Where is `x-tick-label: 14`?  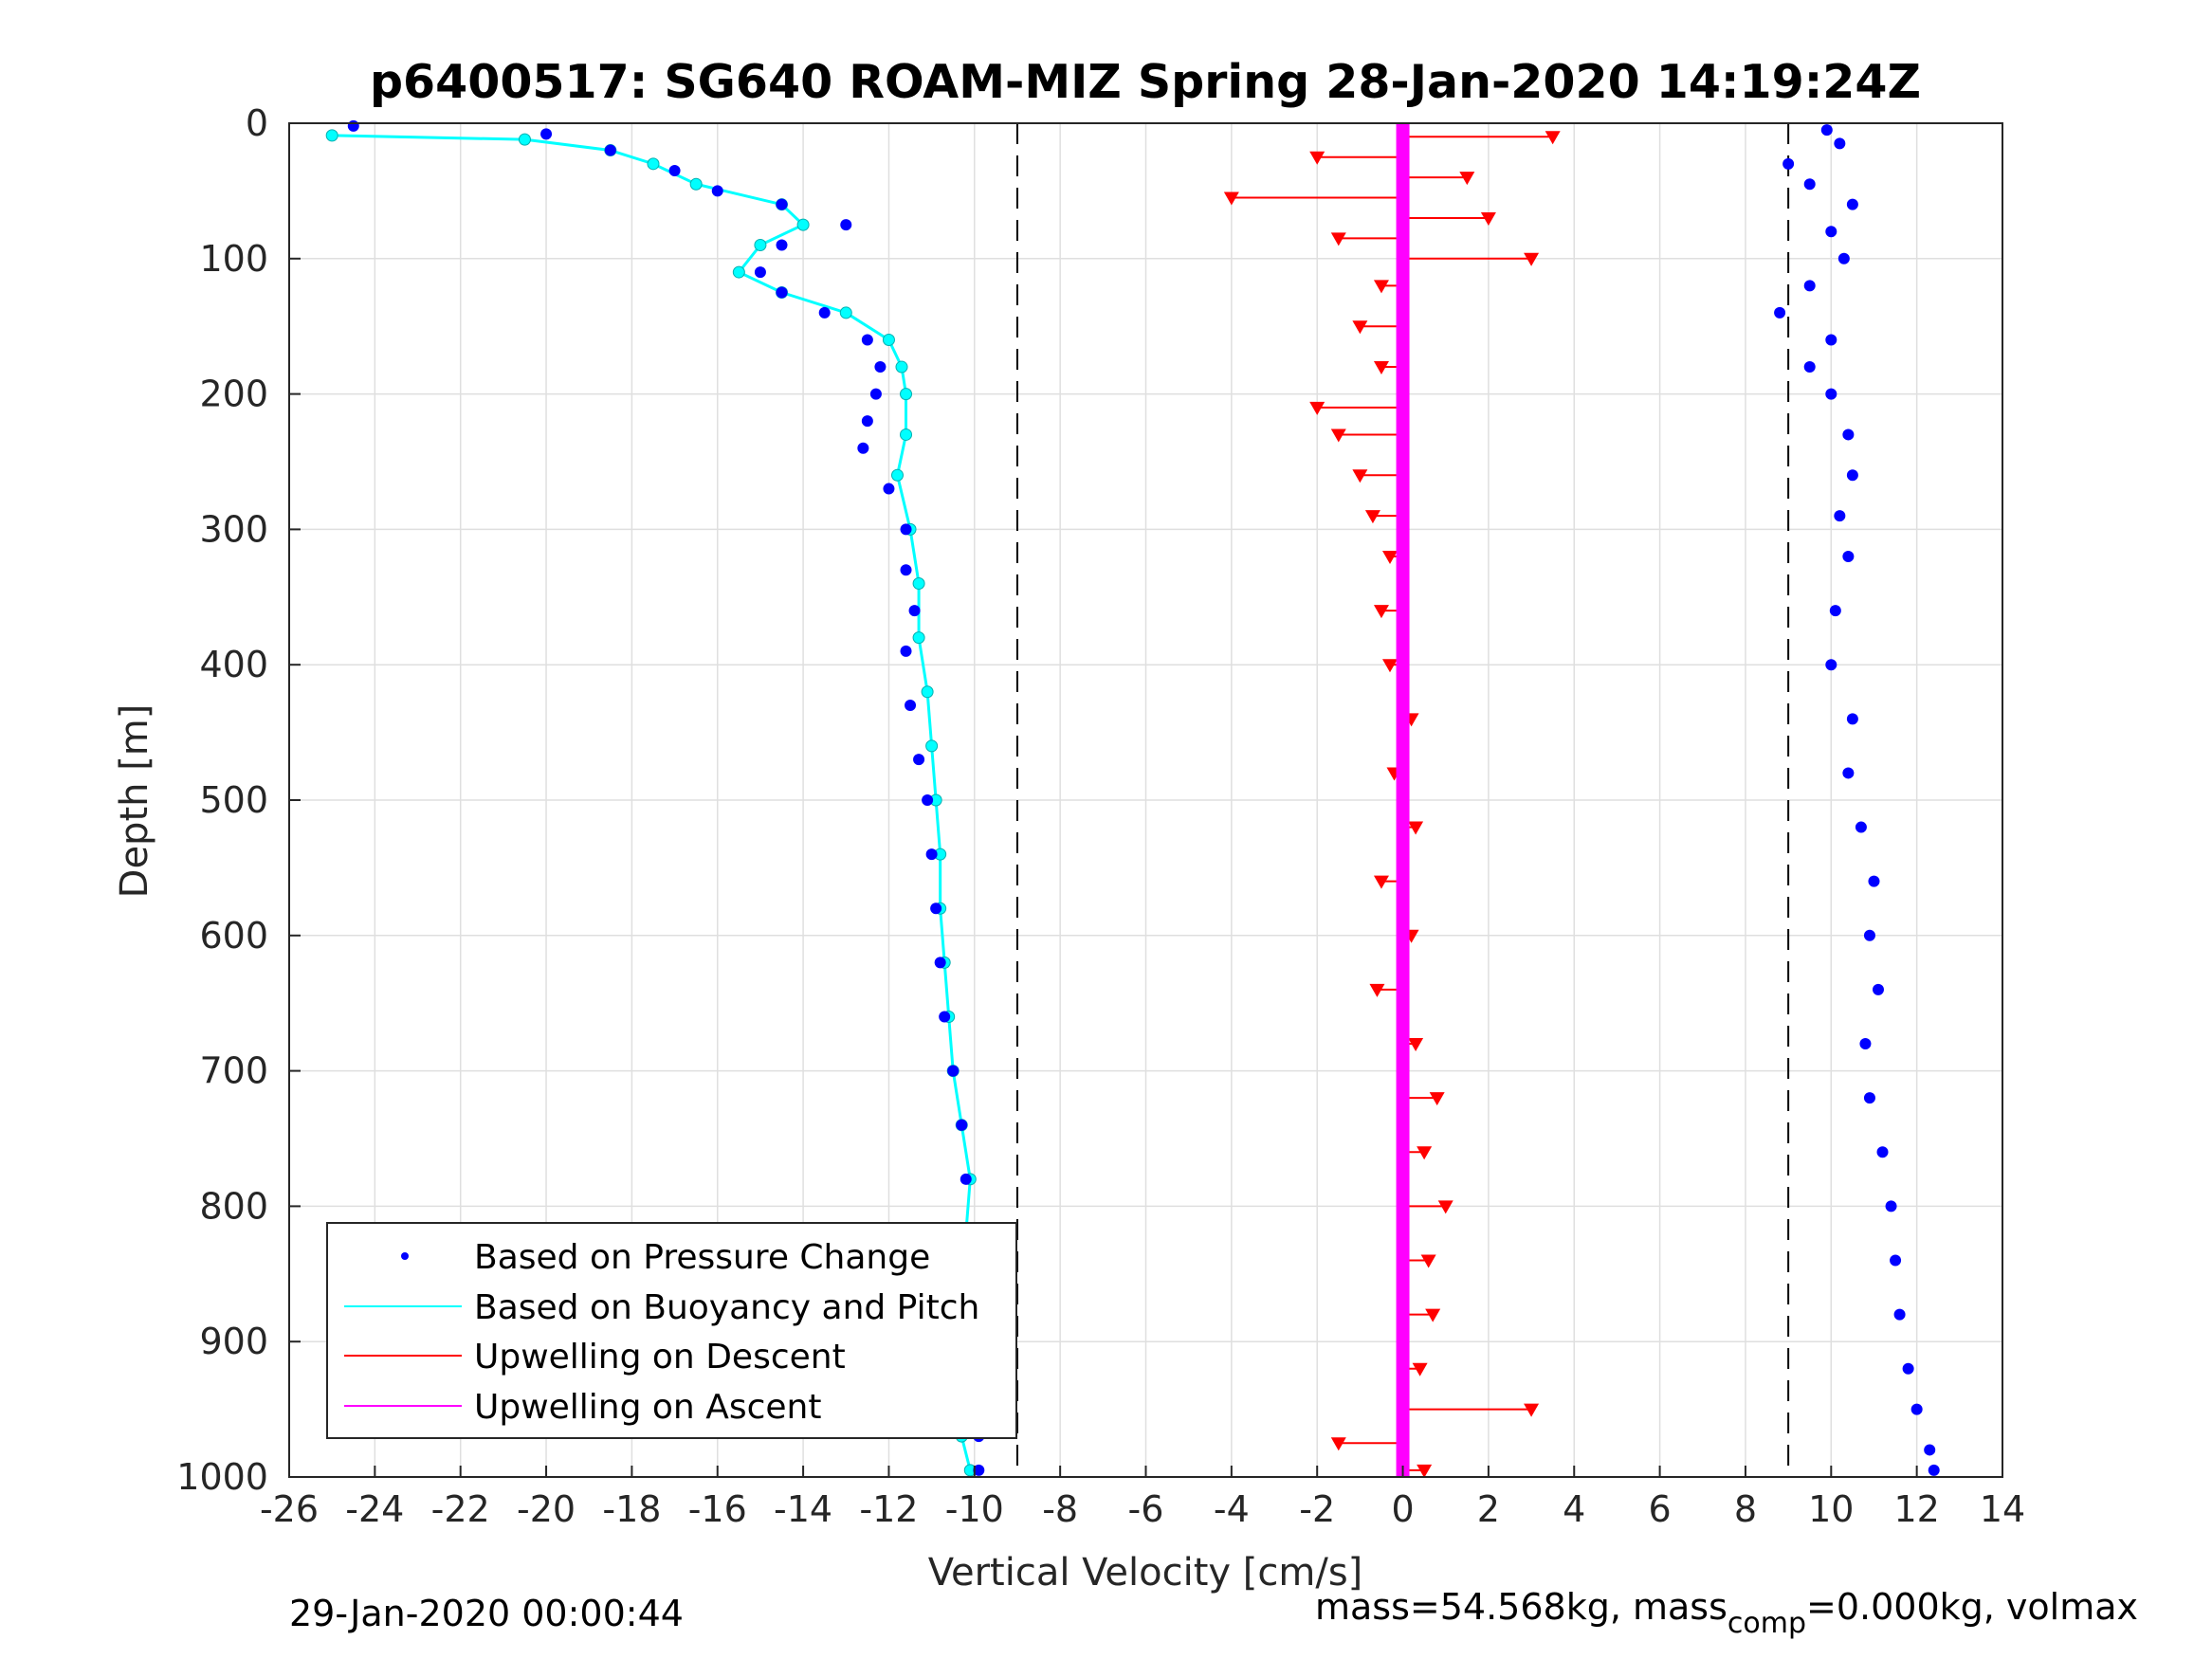 x-tick-label: 14 is located at coordinates (2003, 1509).